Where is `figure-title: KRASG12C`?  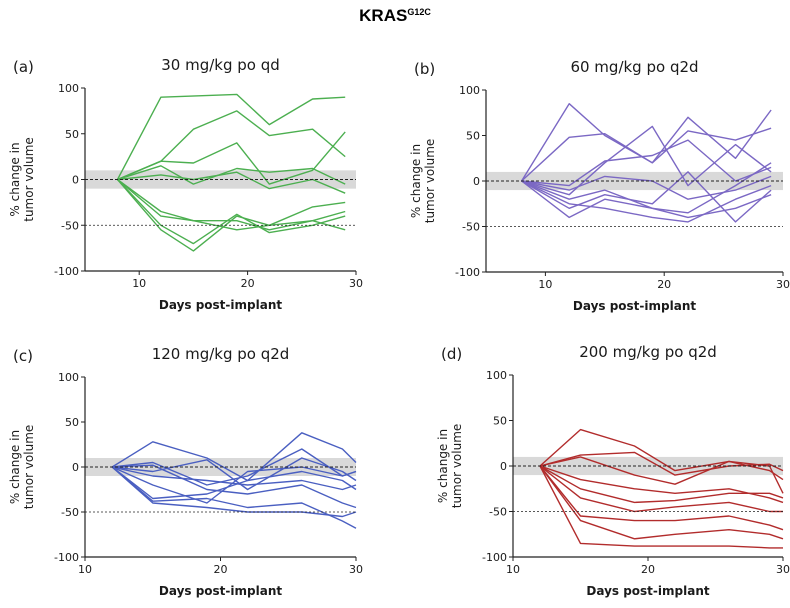 figure-title: KRASG12C is located at coordinates (395, 16).